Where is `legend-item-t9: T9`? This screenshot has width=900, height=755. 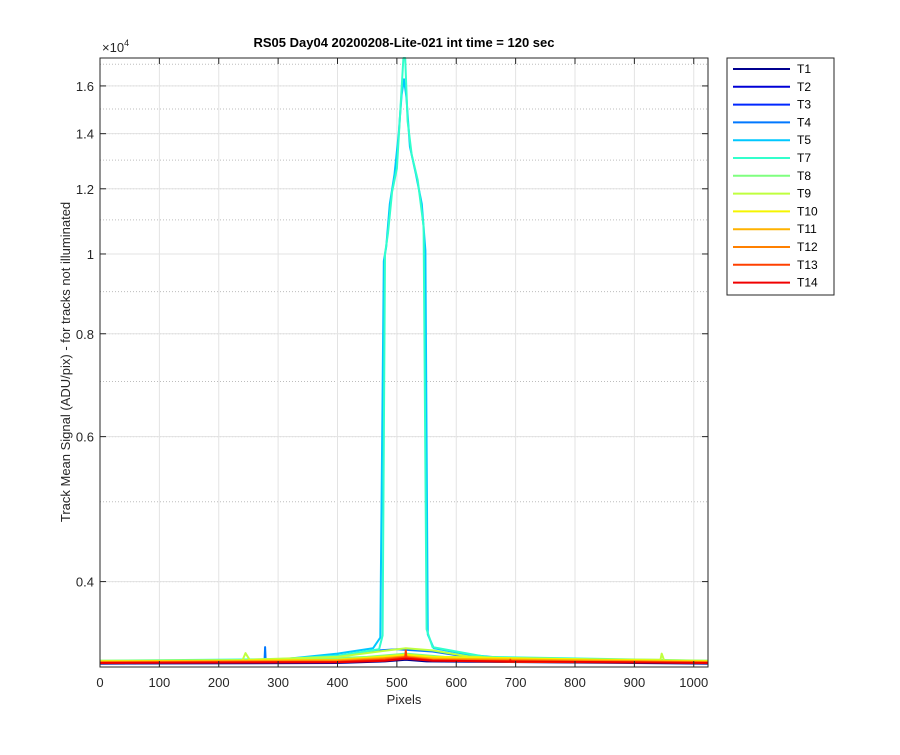 legend-item-t9: T9 is located at coordinates (772, 194).